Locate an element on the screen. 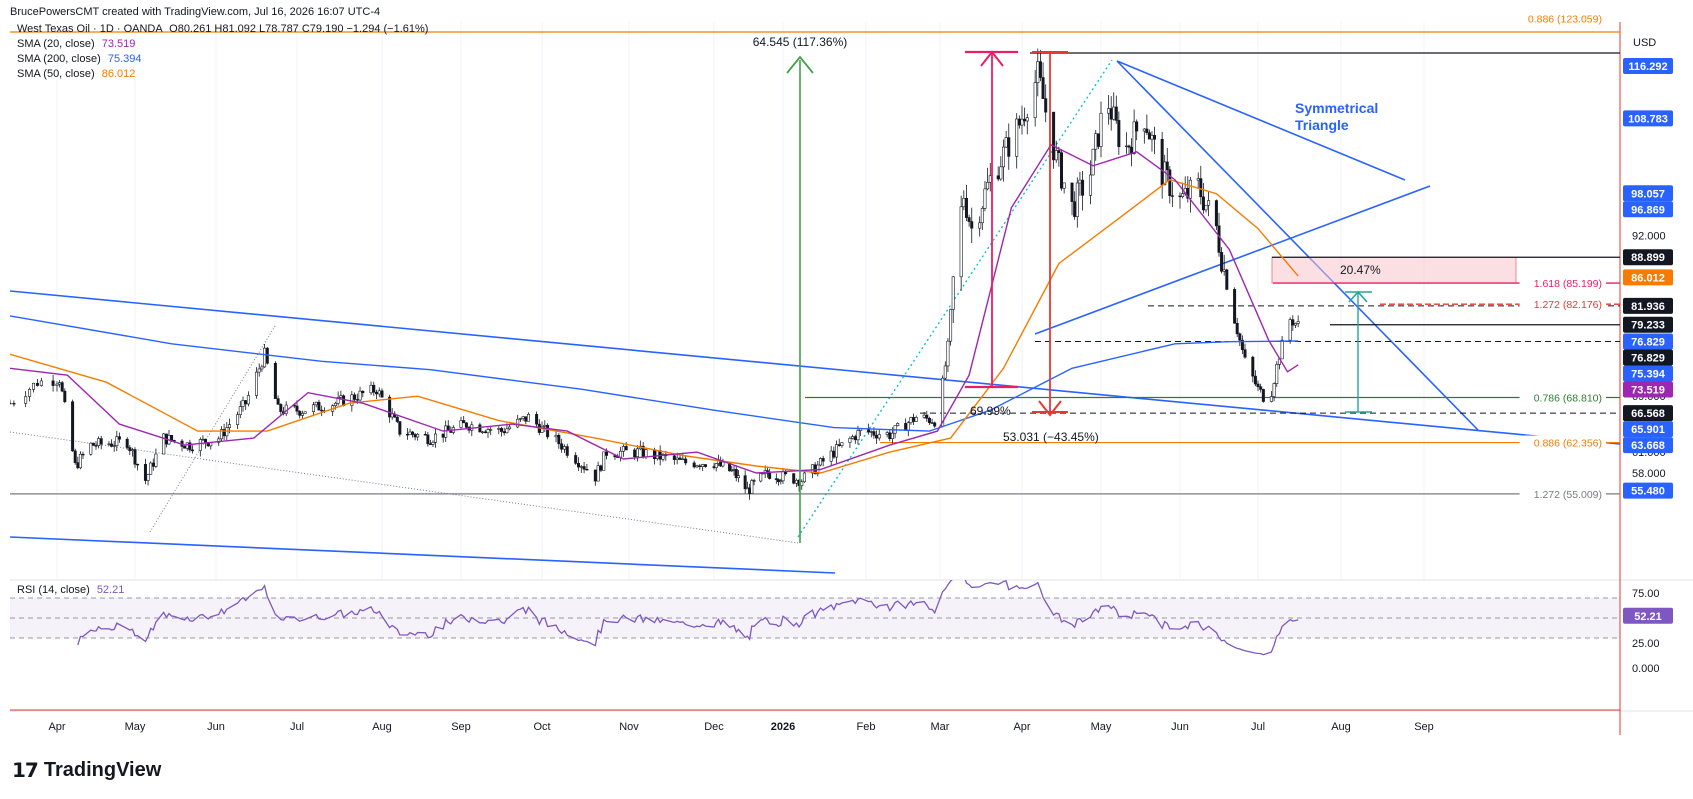 The height and width of the screenshot is (799, 1693). currency-label: USD is located at coordinates (1645, 43).